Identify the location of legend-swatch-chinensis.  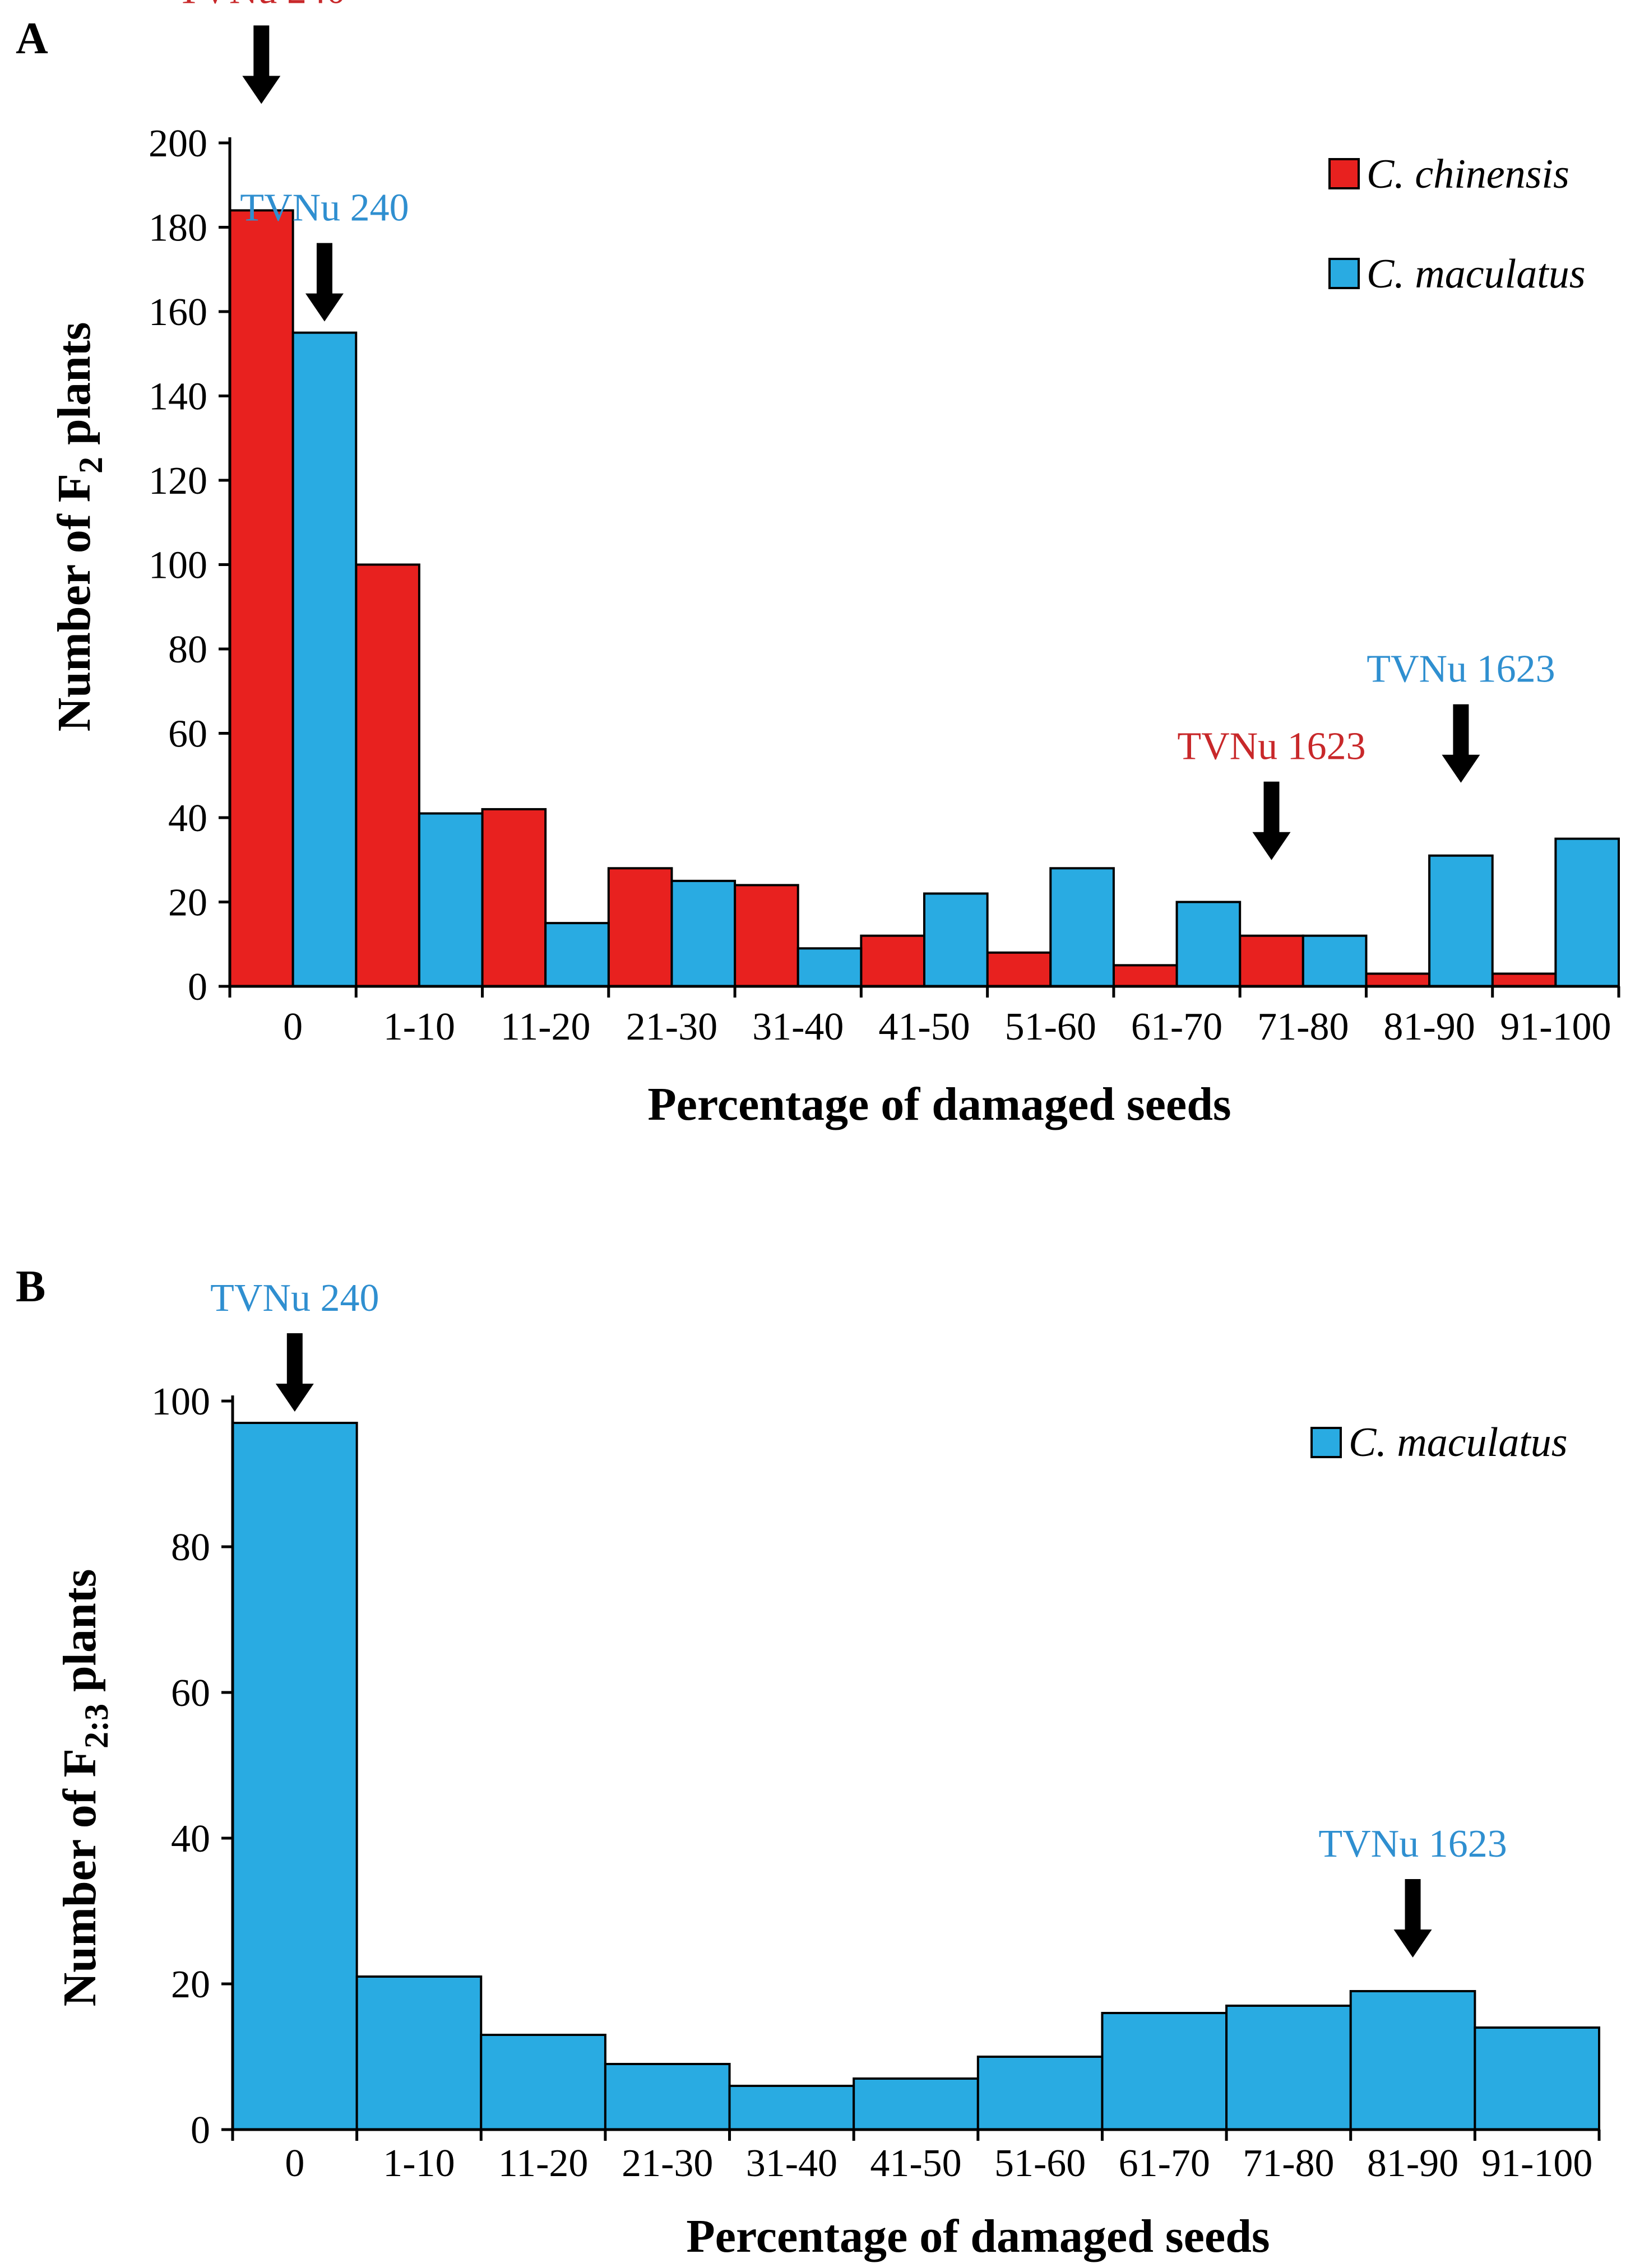
(1344, 173).